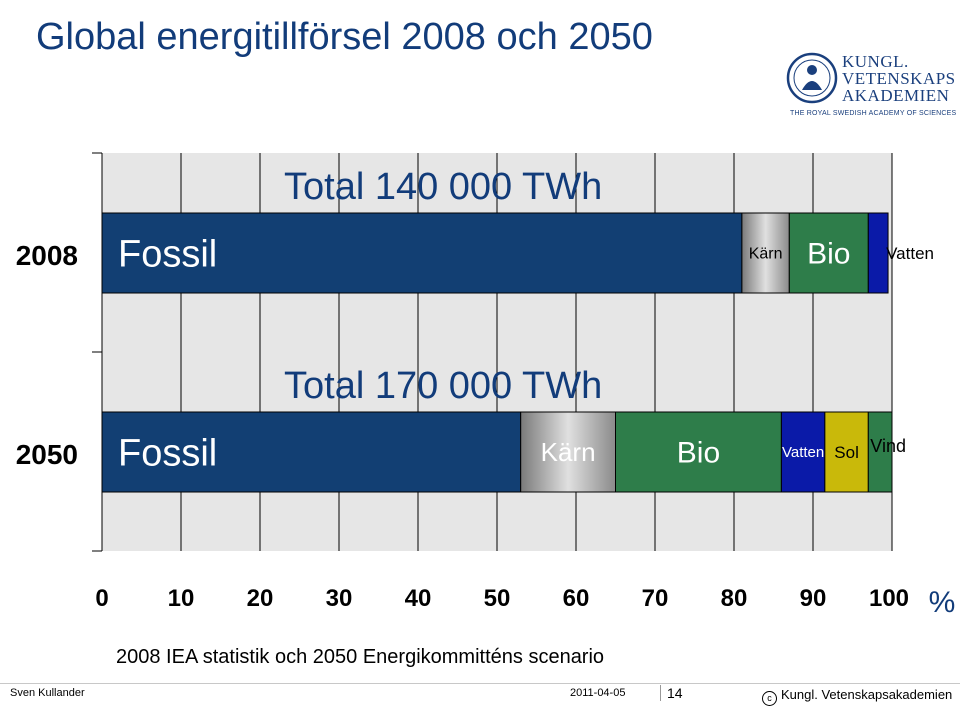 This screenshot has width=960, height=706. I want to click on segment-label-kärn-2050: Kärn, so click(568, 452).